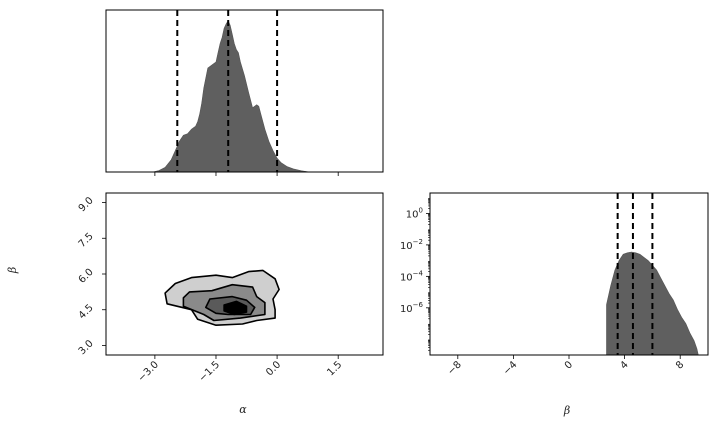  What do you see at coordinates (510, 368) in the screenshot?
I see `beta-x-tick-label-1: −4` at bounding box center [510, 368].